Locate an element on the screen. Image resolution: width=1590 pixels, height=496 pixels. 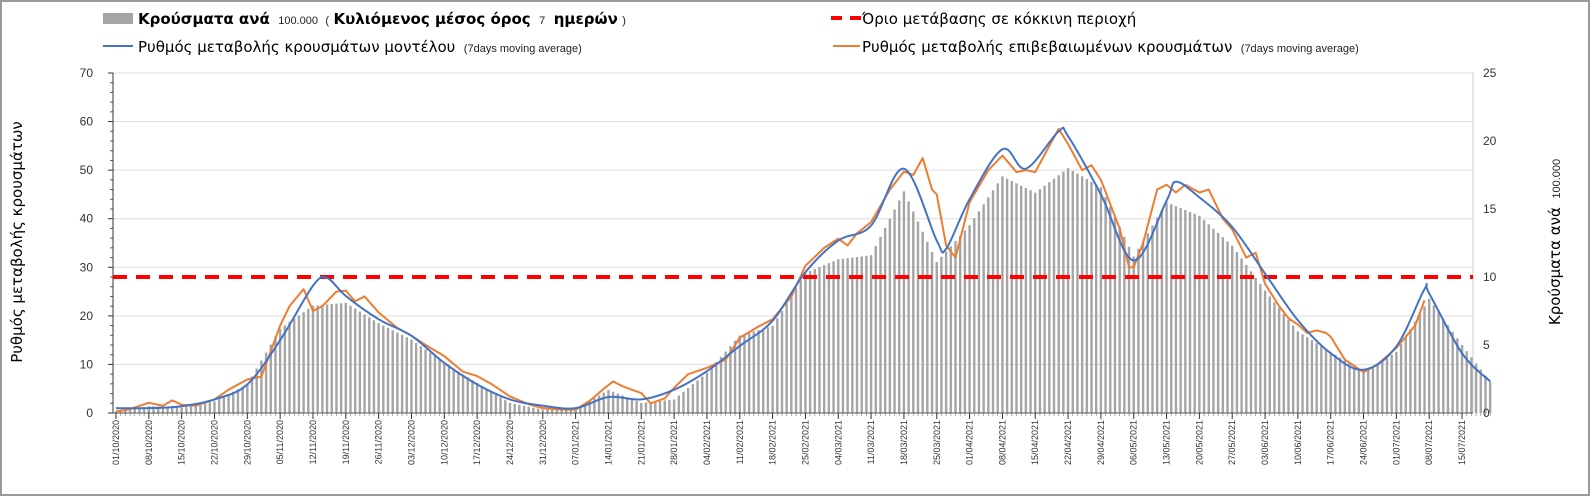
x-tick-label: 19/11/2020 is located at coordinates (346, 442).